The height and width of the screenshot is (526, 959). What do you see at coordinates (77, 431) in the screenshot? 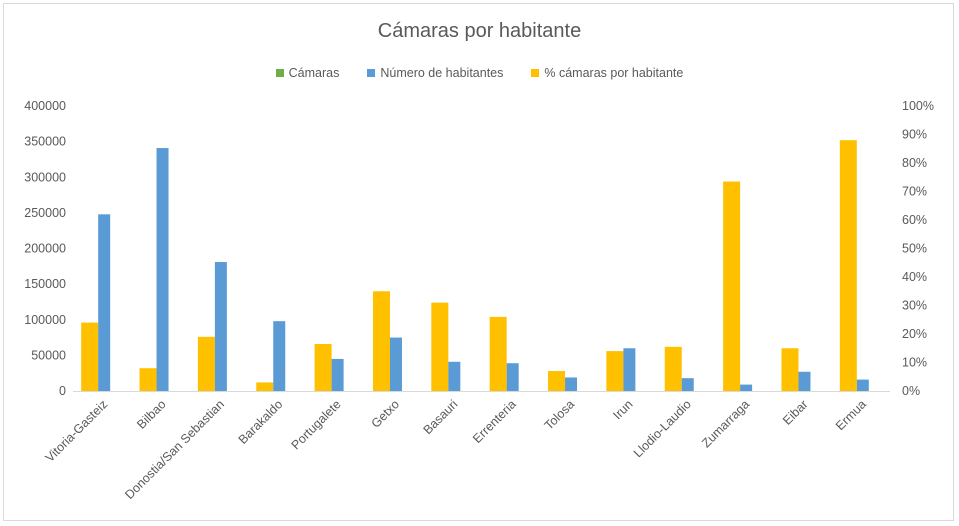
I see `x-tick-label: Vitoria-Gasteiz` at bounding box center [77, 431].